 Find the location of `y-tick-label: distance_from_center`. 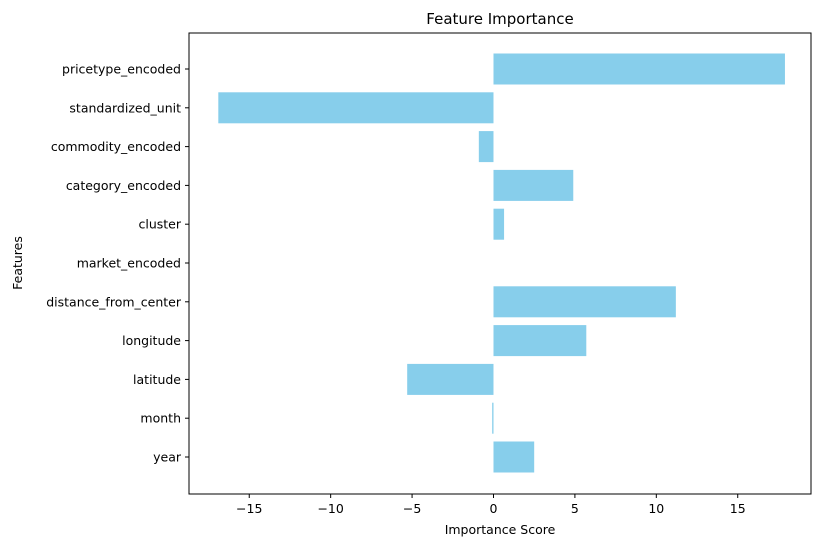

y-tick-label: distance_from_center is located at coordinates (114, 301).